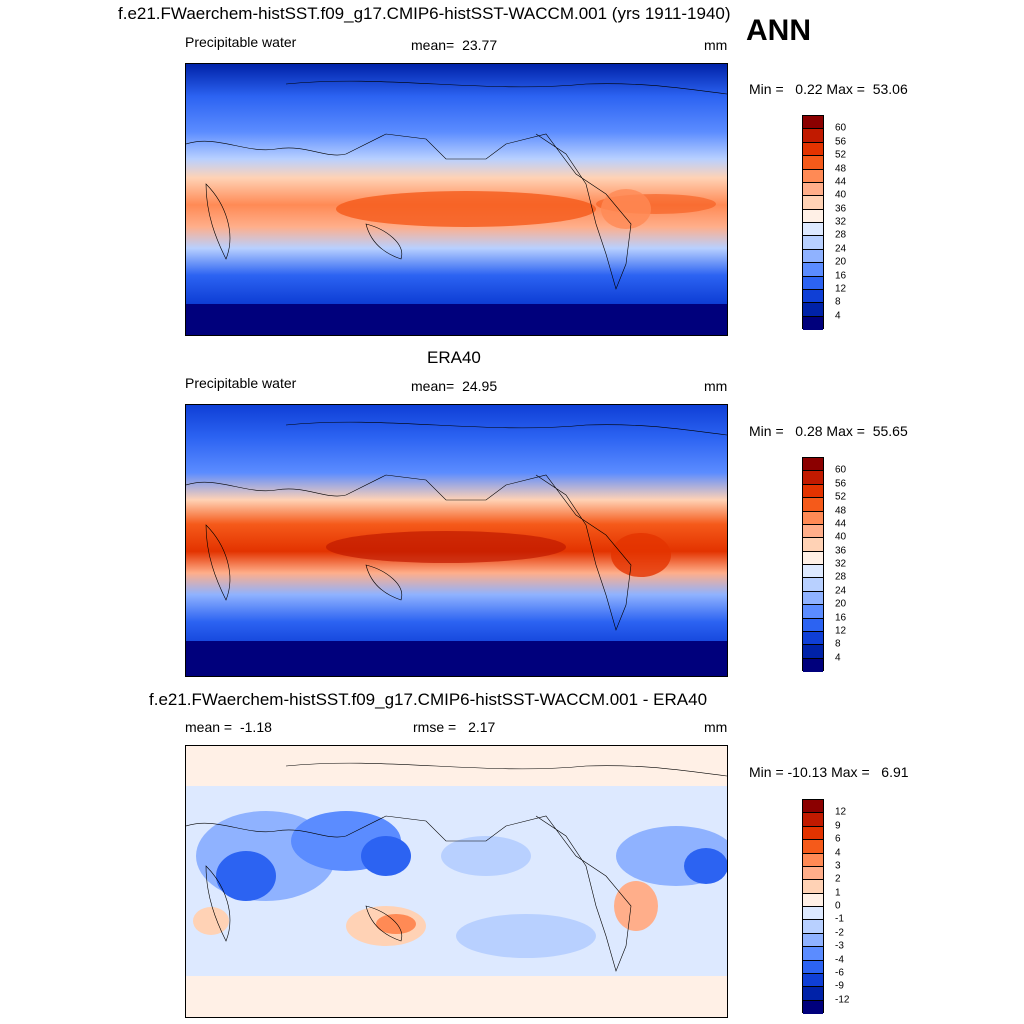 This screenshot has height=1024, width=1024. I want to click on panel2-colorbar-ticks: 60 56 52 48 44 40 36 32 28 24 20 16 12 8 4, so click(850, 564).